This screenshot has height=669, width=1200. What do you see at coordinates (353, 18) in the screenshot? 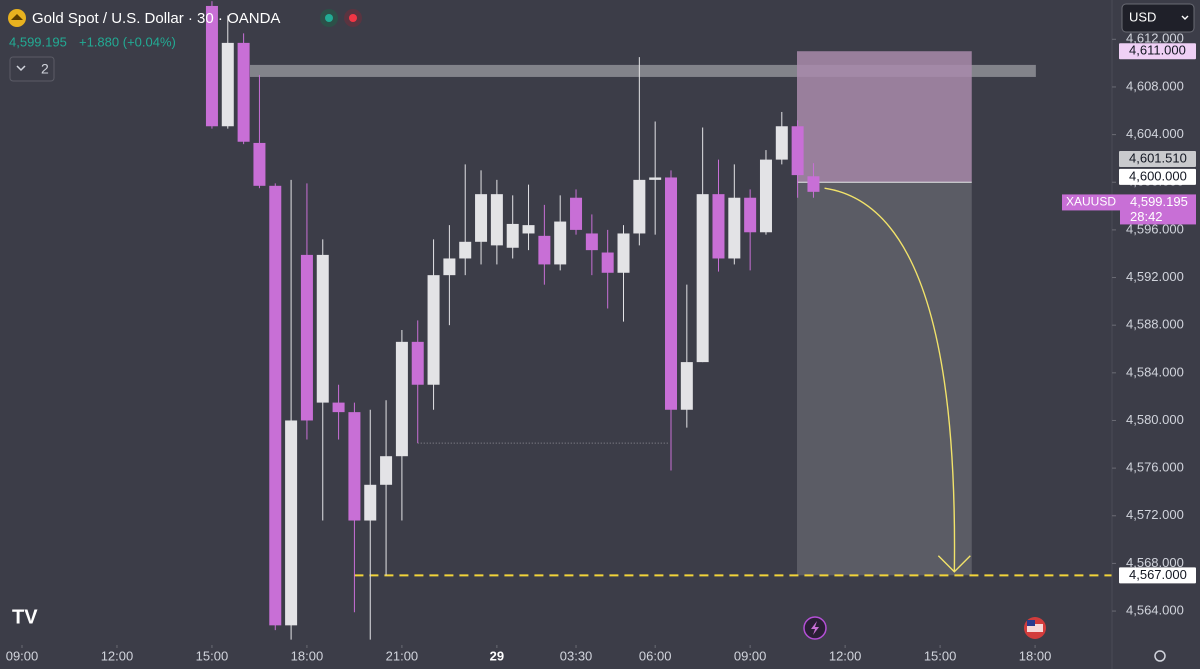
I see `sell-dot-inner` at bounding box center [353, 18].